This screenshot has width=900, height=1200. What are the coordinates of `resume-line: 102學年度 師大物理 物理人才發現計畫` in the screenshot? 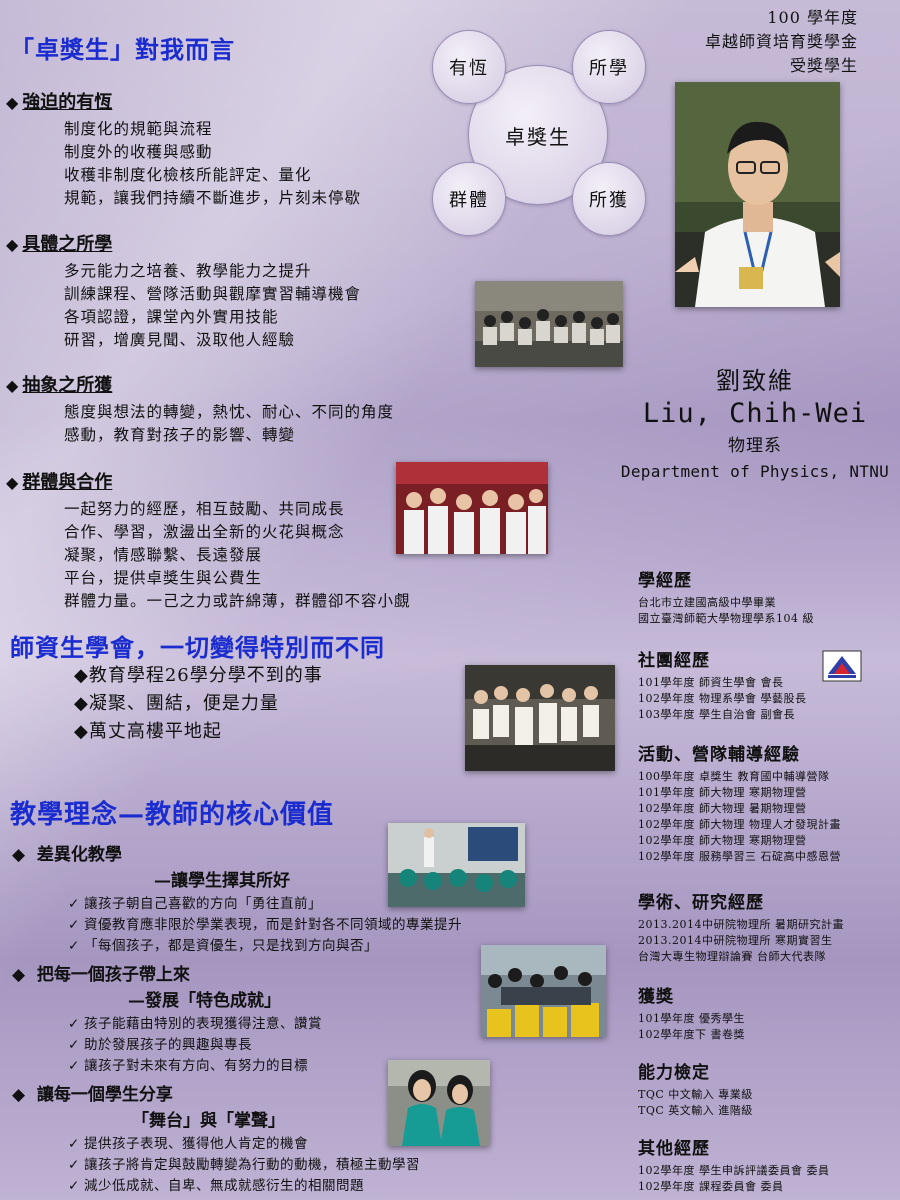 It's located at (739, 824).